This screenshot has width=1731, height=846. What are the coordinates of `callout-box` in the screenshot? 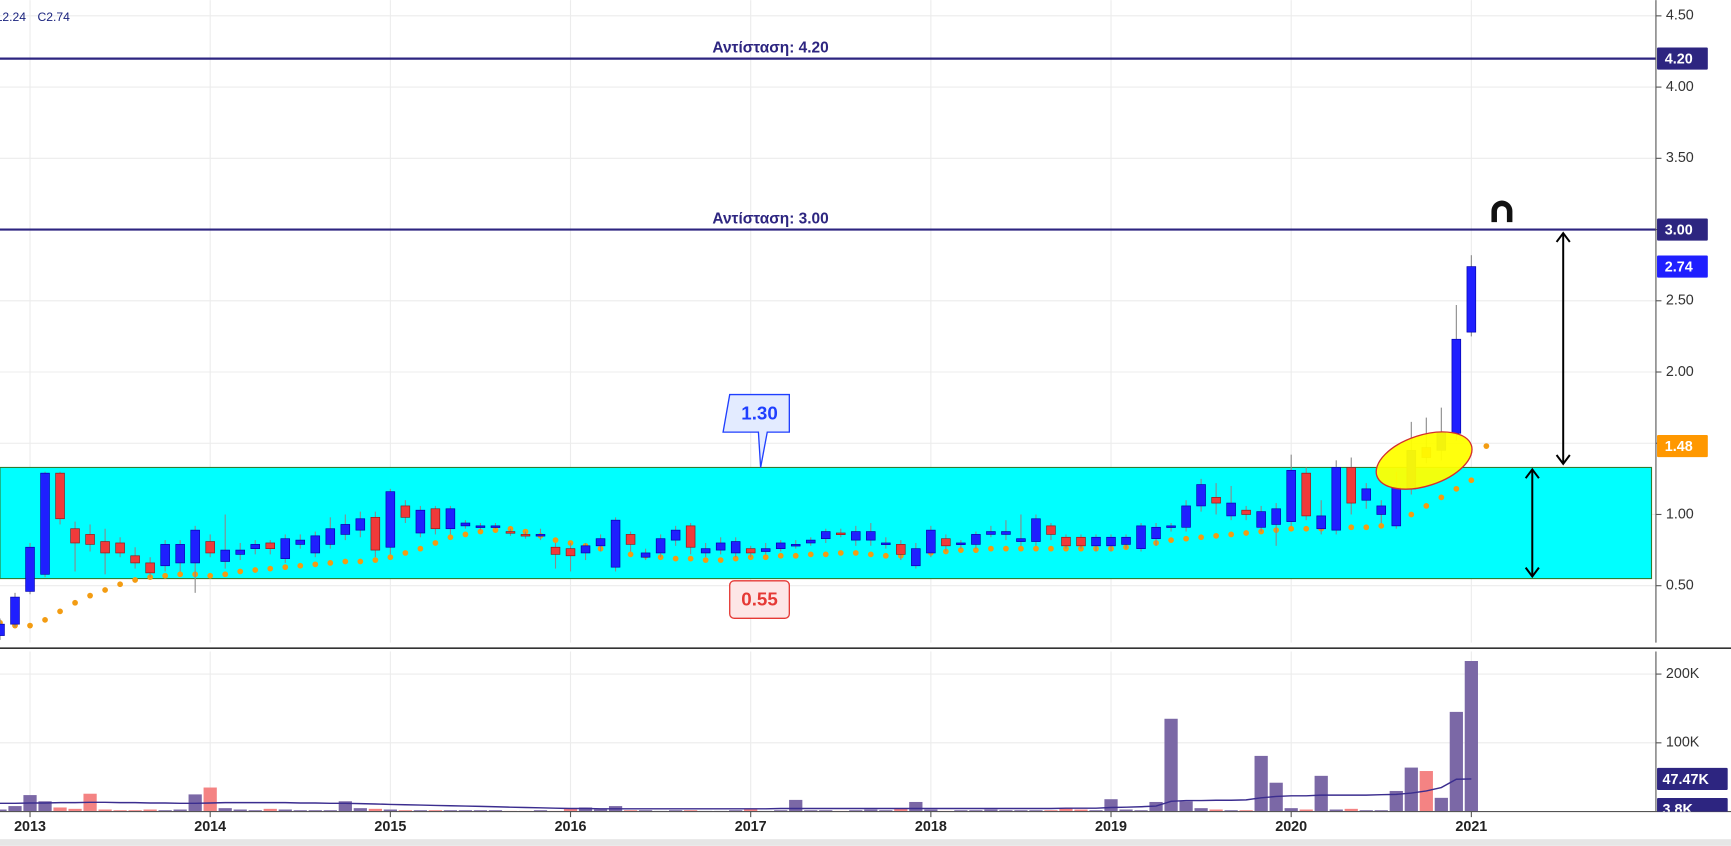 It's located at (759, 599).